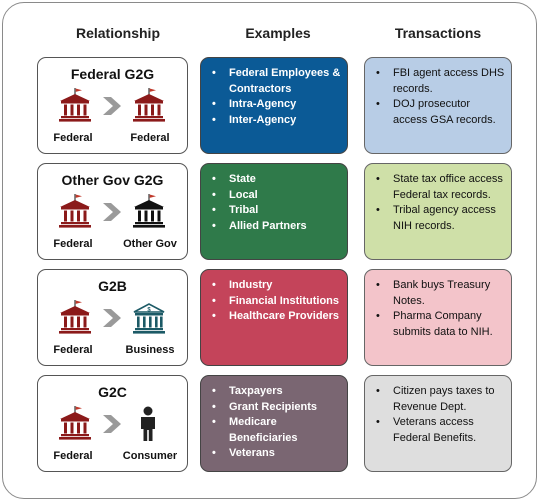 This screenshot has width=541, height=503. I want to click on relationship-box-federal-g2g: Federal G2G Federal Federal, so click(112, 105).